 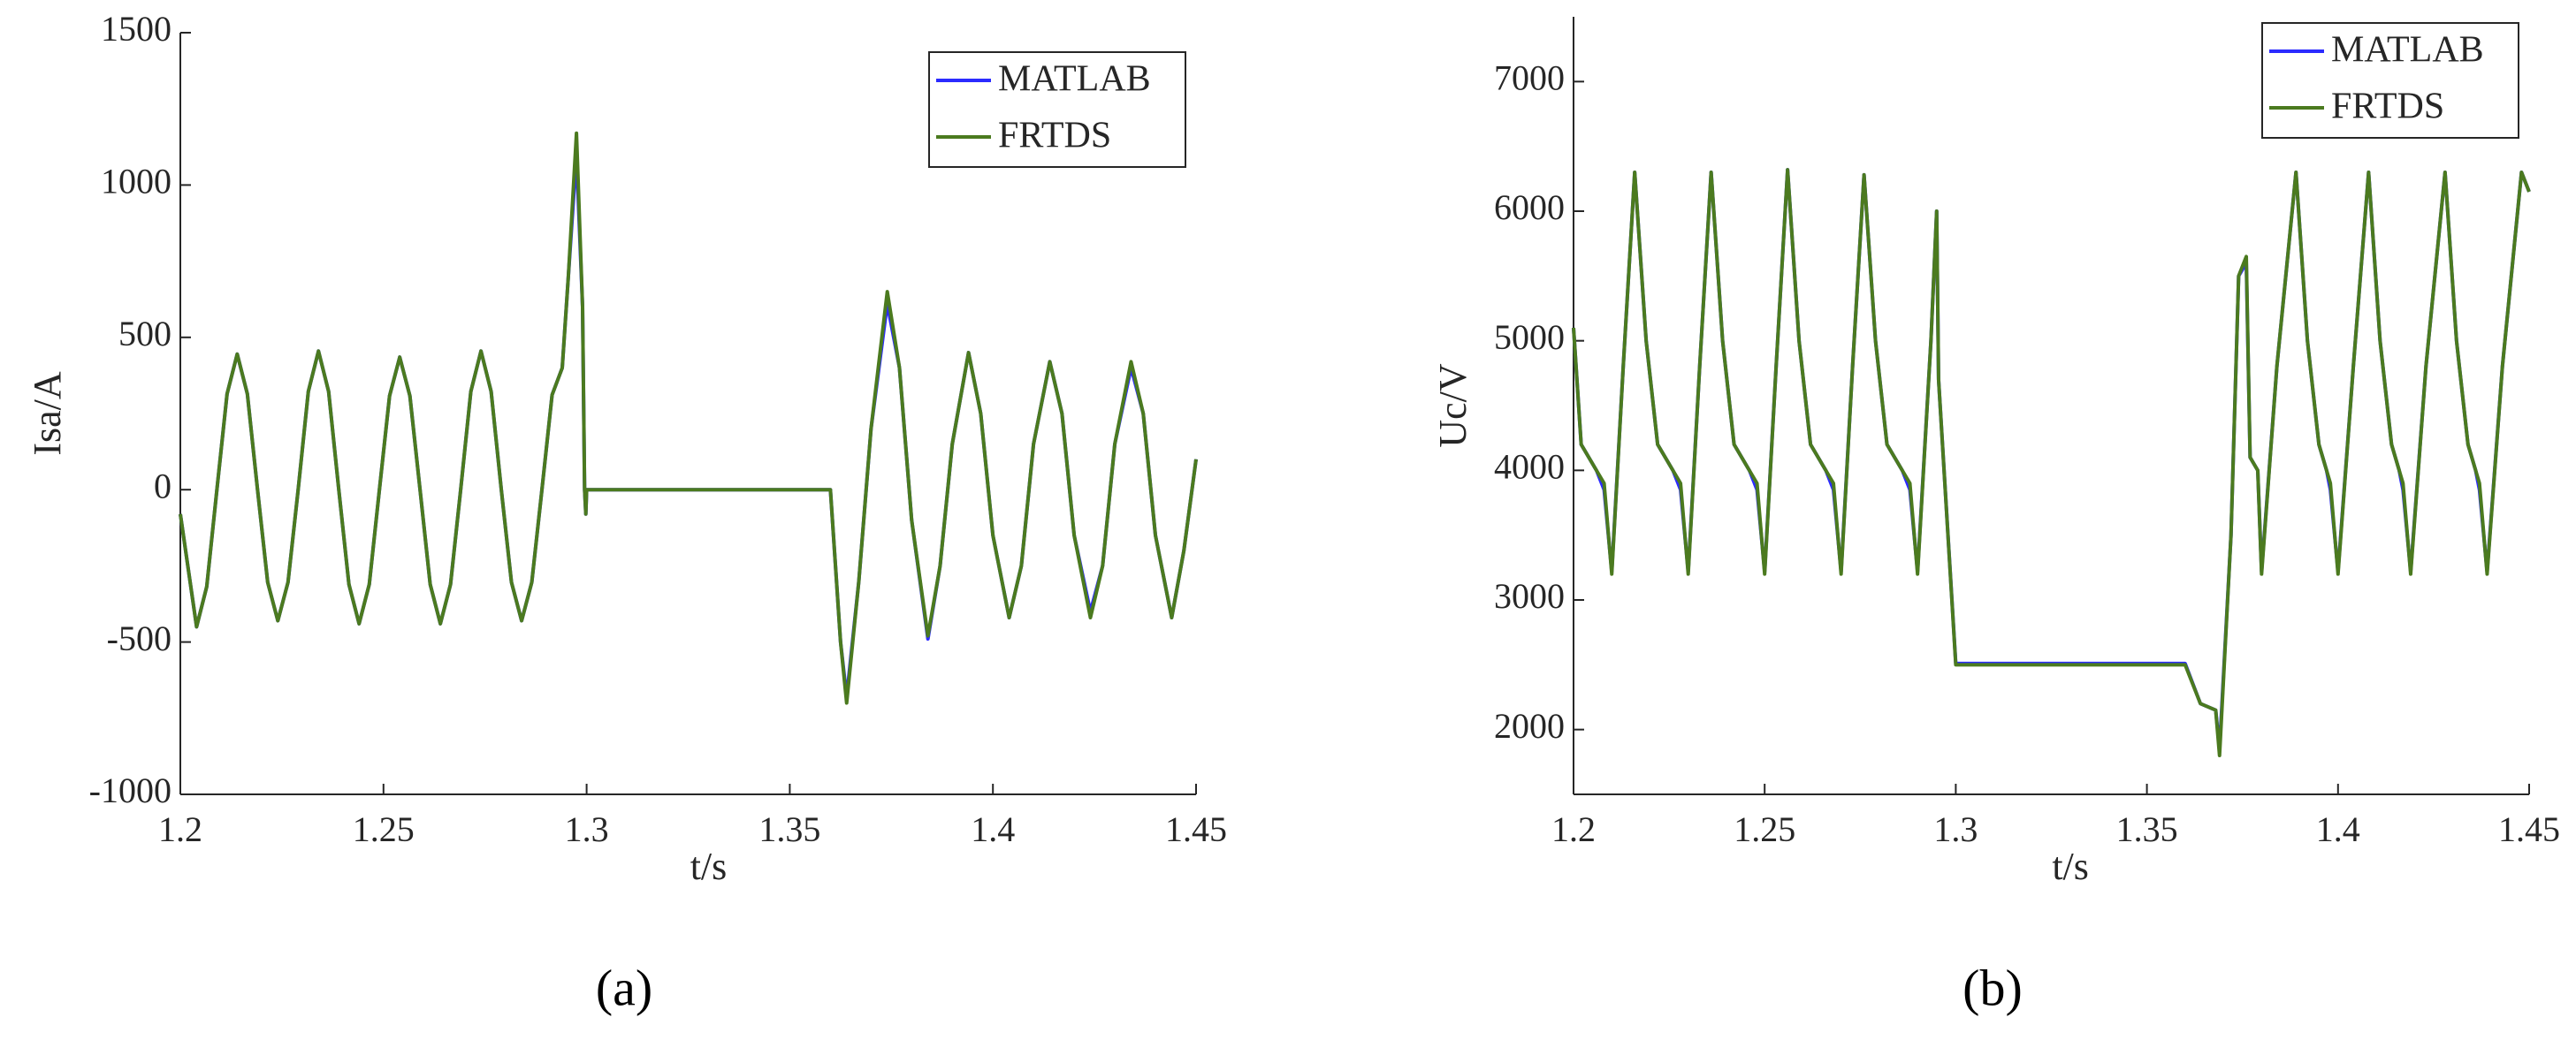 I want to click on y-tick-label: -500, so click(x=139, y=638).